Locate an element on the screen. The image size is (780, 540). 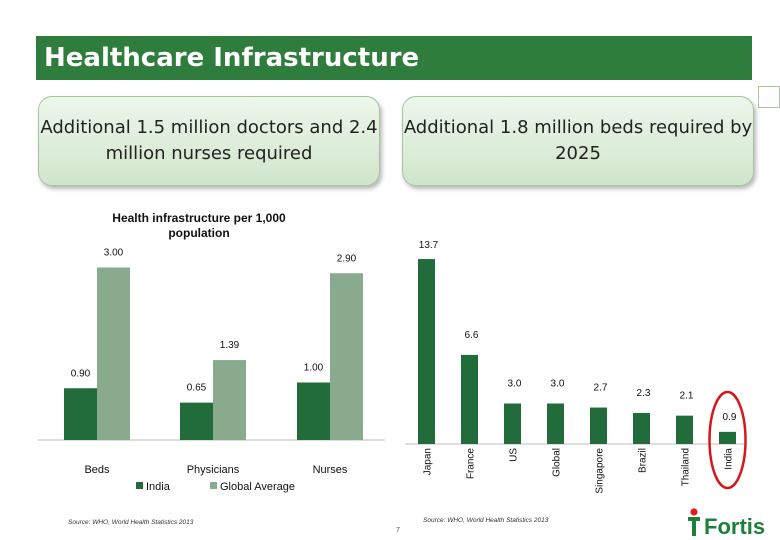
data-label-brazil: 2.3 is located at coordinates (644, 393).